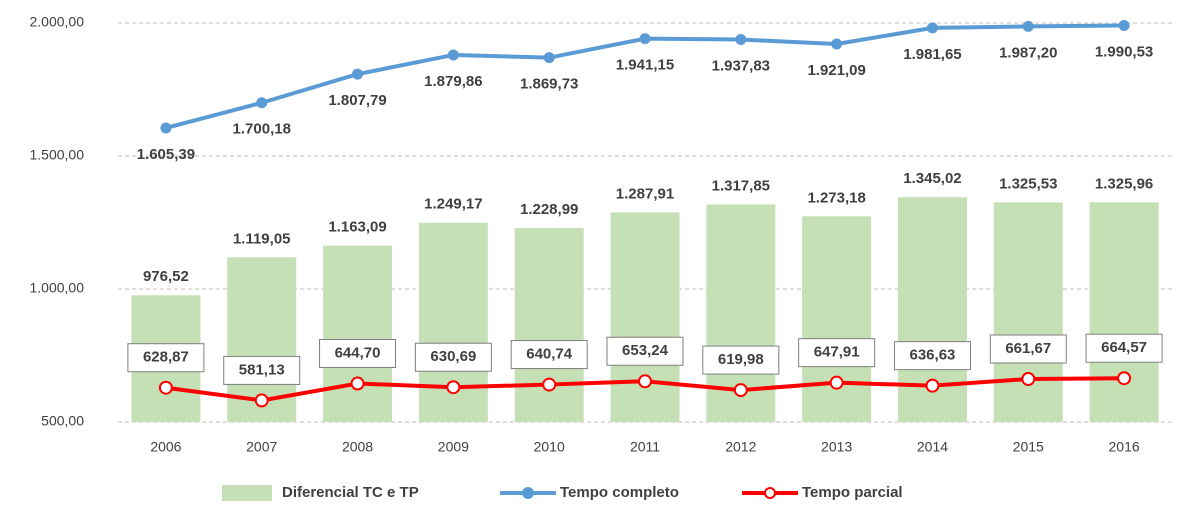  What do you see at coordinates (1124, 51) in the screenshot?
I see `data-label: 1.990,53` at bounding box center [1124, 51].